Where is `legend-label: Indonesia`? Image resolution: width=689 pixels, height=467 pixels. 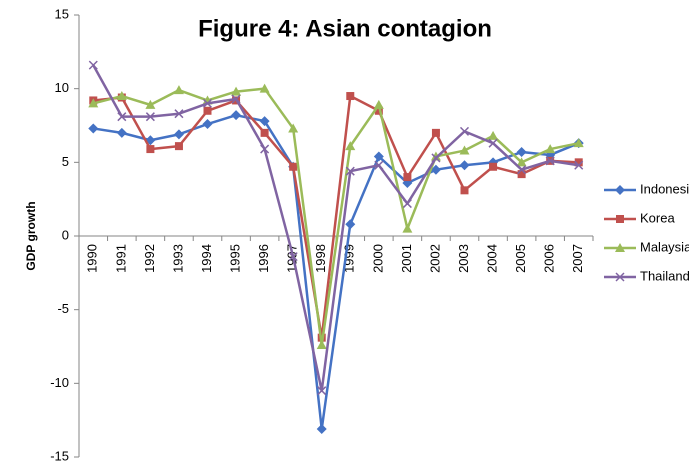 legend-label: Indonesia is located at coordinates (664, 188).